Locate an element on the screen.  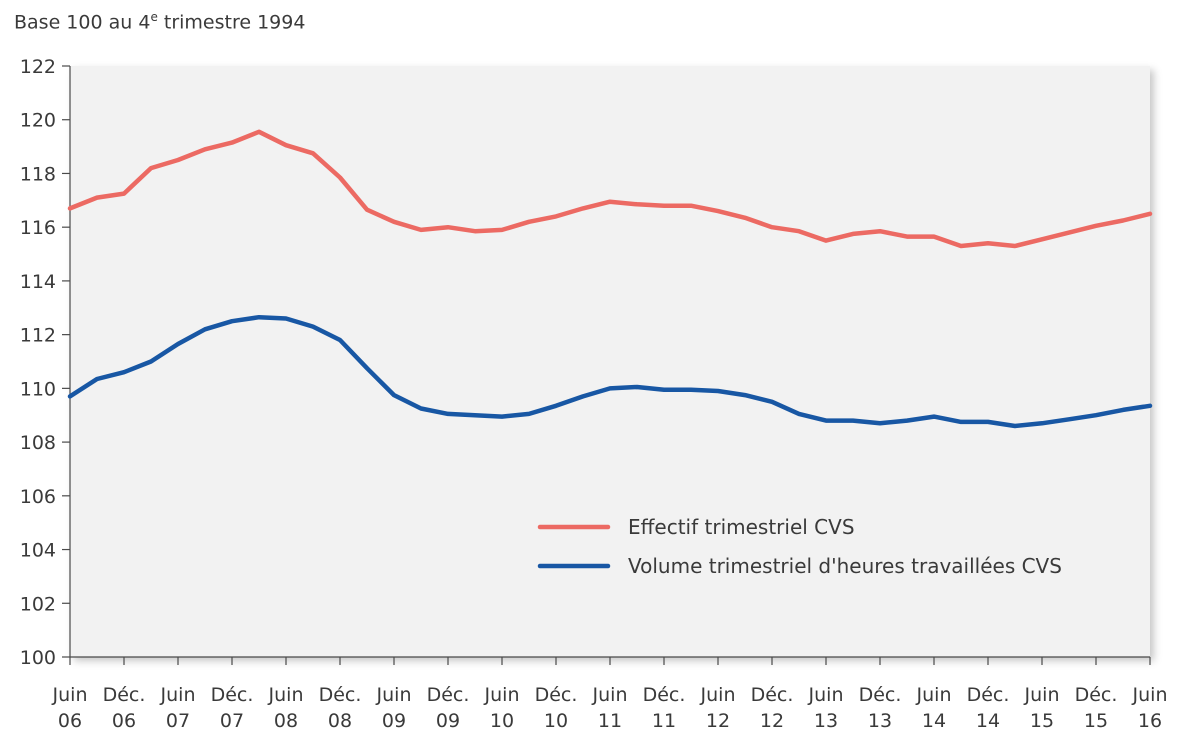
y-tick-label: 104 is located at coordinates (38, 551).